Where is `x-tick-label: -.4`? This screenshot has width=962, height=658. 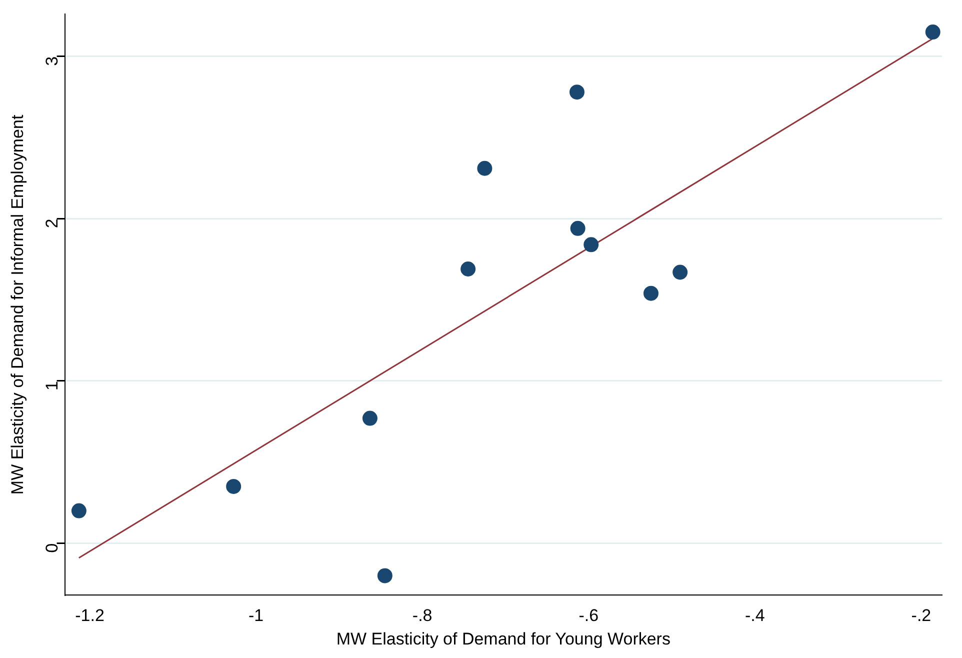 x-tick-label: -.4 is located at coordinates (755, 616).